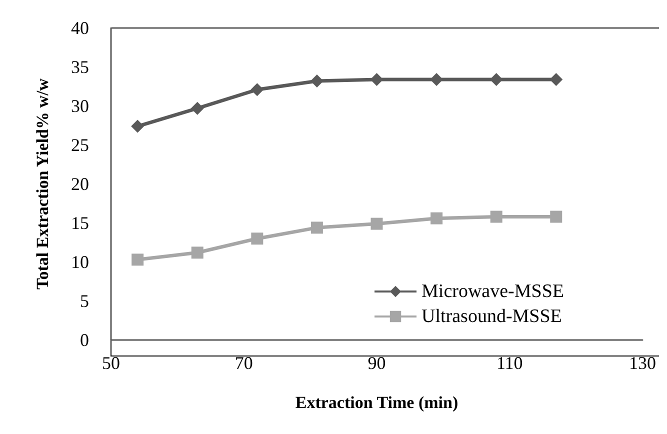  Describe the element at coordinates (80, 184) in the screenshot. I see `y-tick-label: 20` at that location.